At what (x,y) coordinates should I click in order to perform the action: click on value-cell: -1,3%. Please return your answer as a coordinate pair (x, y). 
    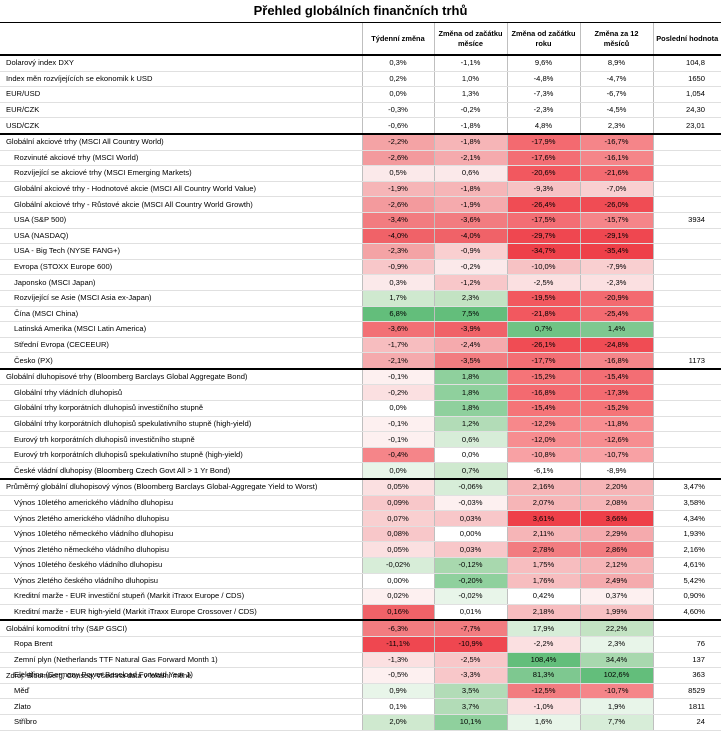
    Looking at the image, I should click on (397, 660).